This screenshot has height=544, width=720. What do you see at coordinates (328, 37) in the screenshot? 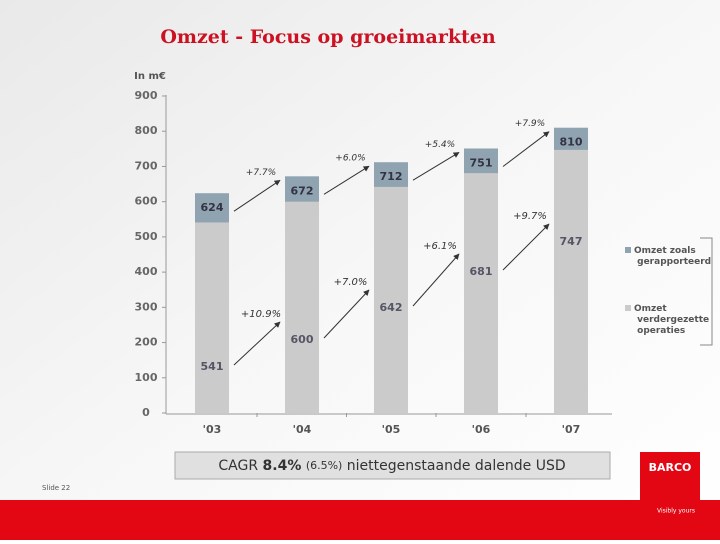
I see `title: Omzet - Focus op groeimarkten` at bounding box center [328, 37].